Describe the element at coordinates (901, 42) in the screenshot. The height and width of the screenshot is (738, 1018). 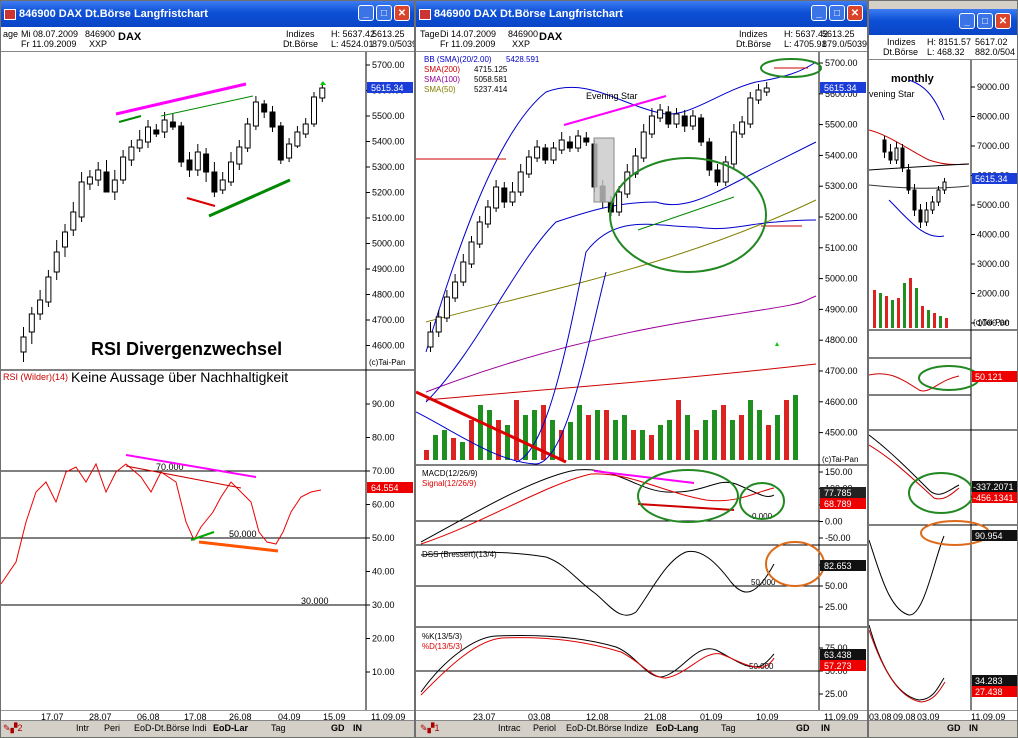
I see `instrument-type: Indizes` at that location.